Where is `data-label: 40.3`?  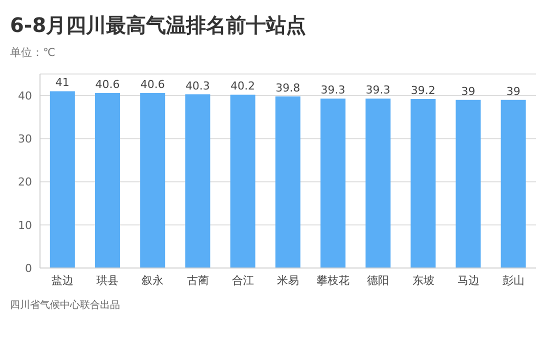 data-label: 40.3 is located at coordinates (197, 85).